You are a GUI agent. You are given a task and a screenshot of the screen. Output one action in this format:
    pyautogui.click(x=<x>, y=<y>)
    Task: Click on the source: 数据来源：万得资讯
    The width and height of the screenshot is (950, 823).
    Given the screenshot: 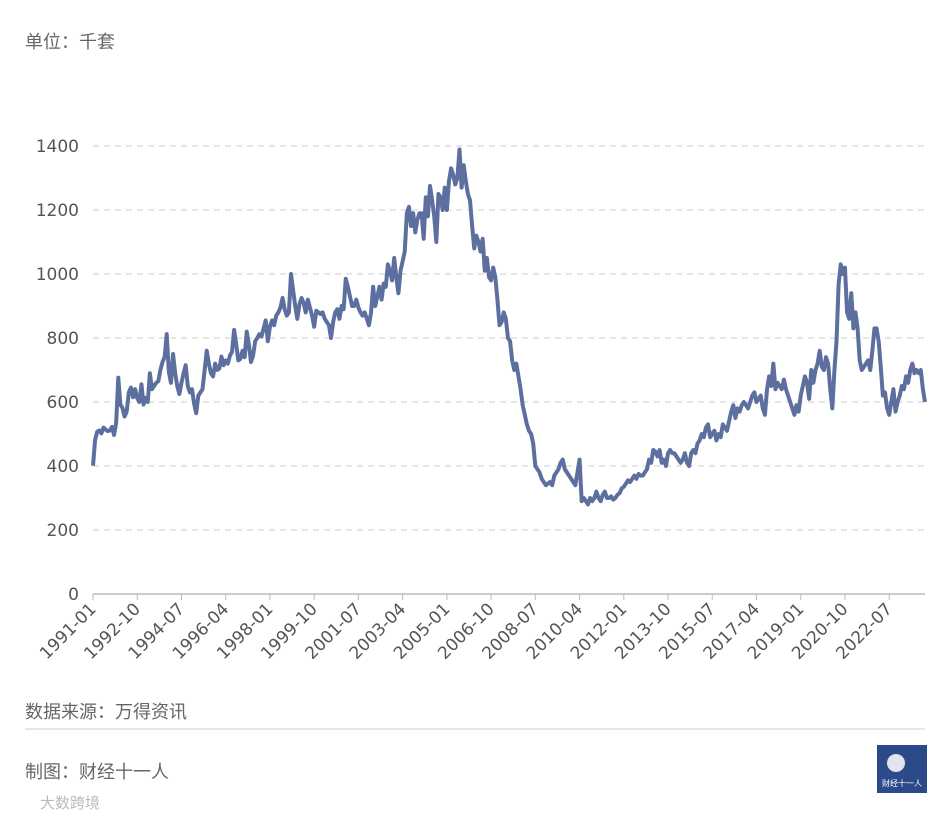 What is the action you would take?
    pyautogui.click(x=106, y=712)
    